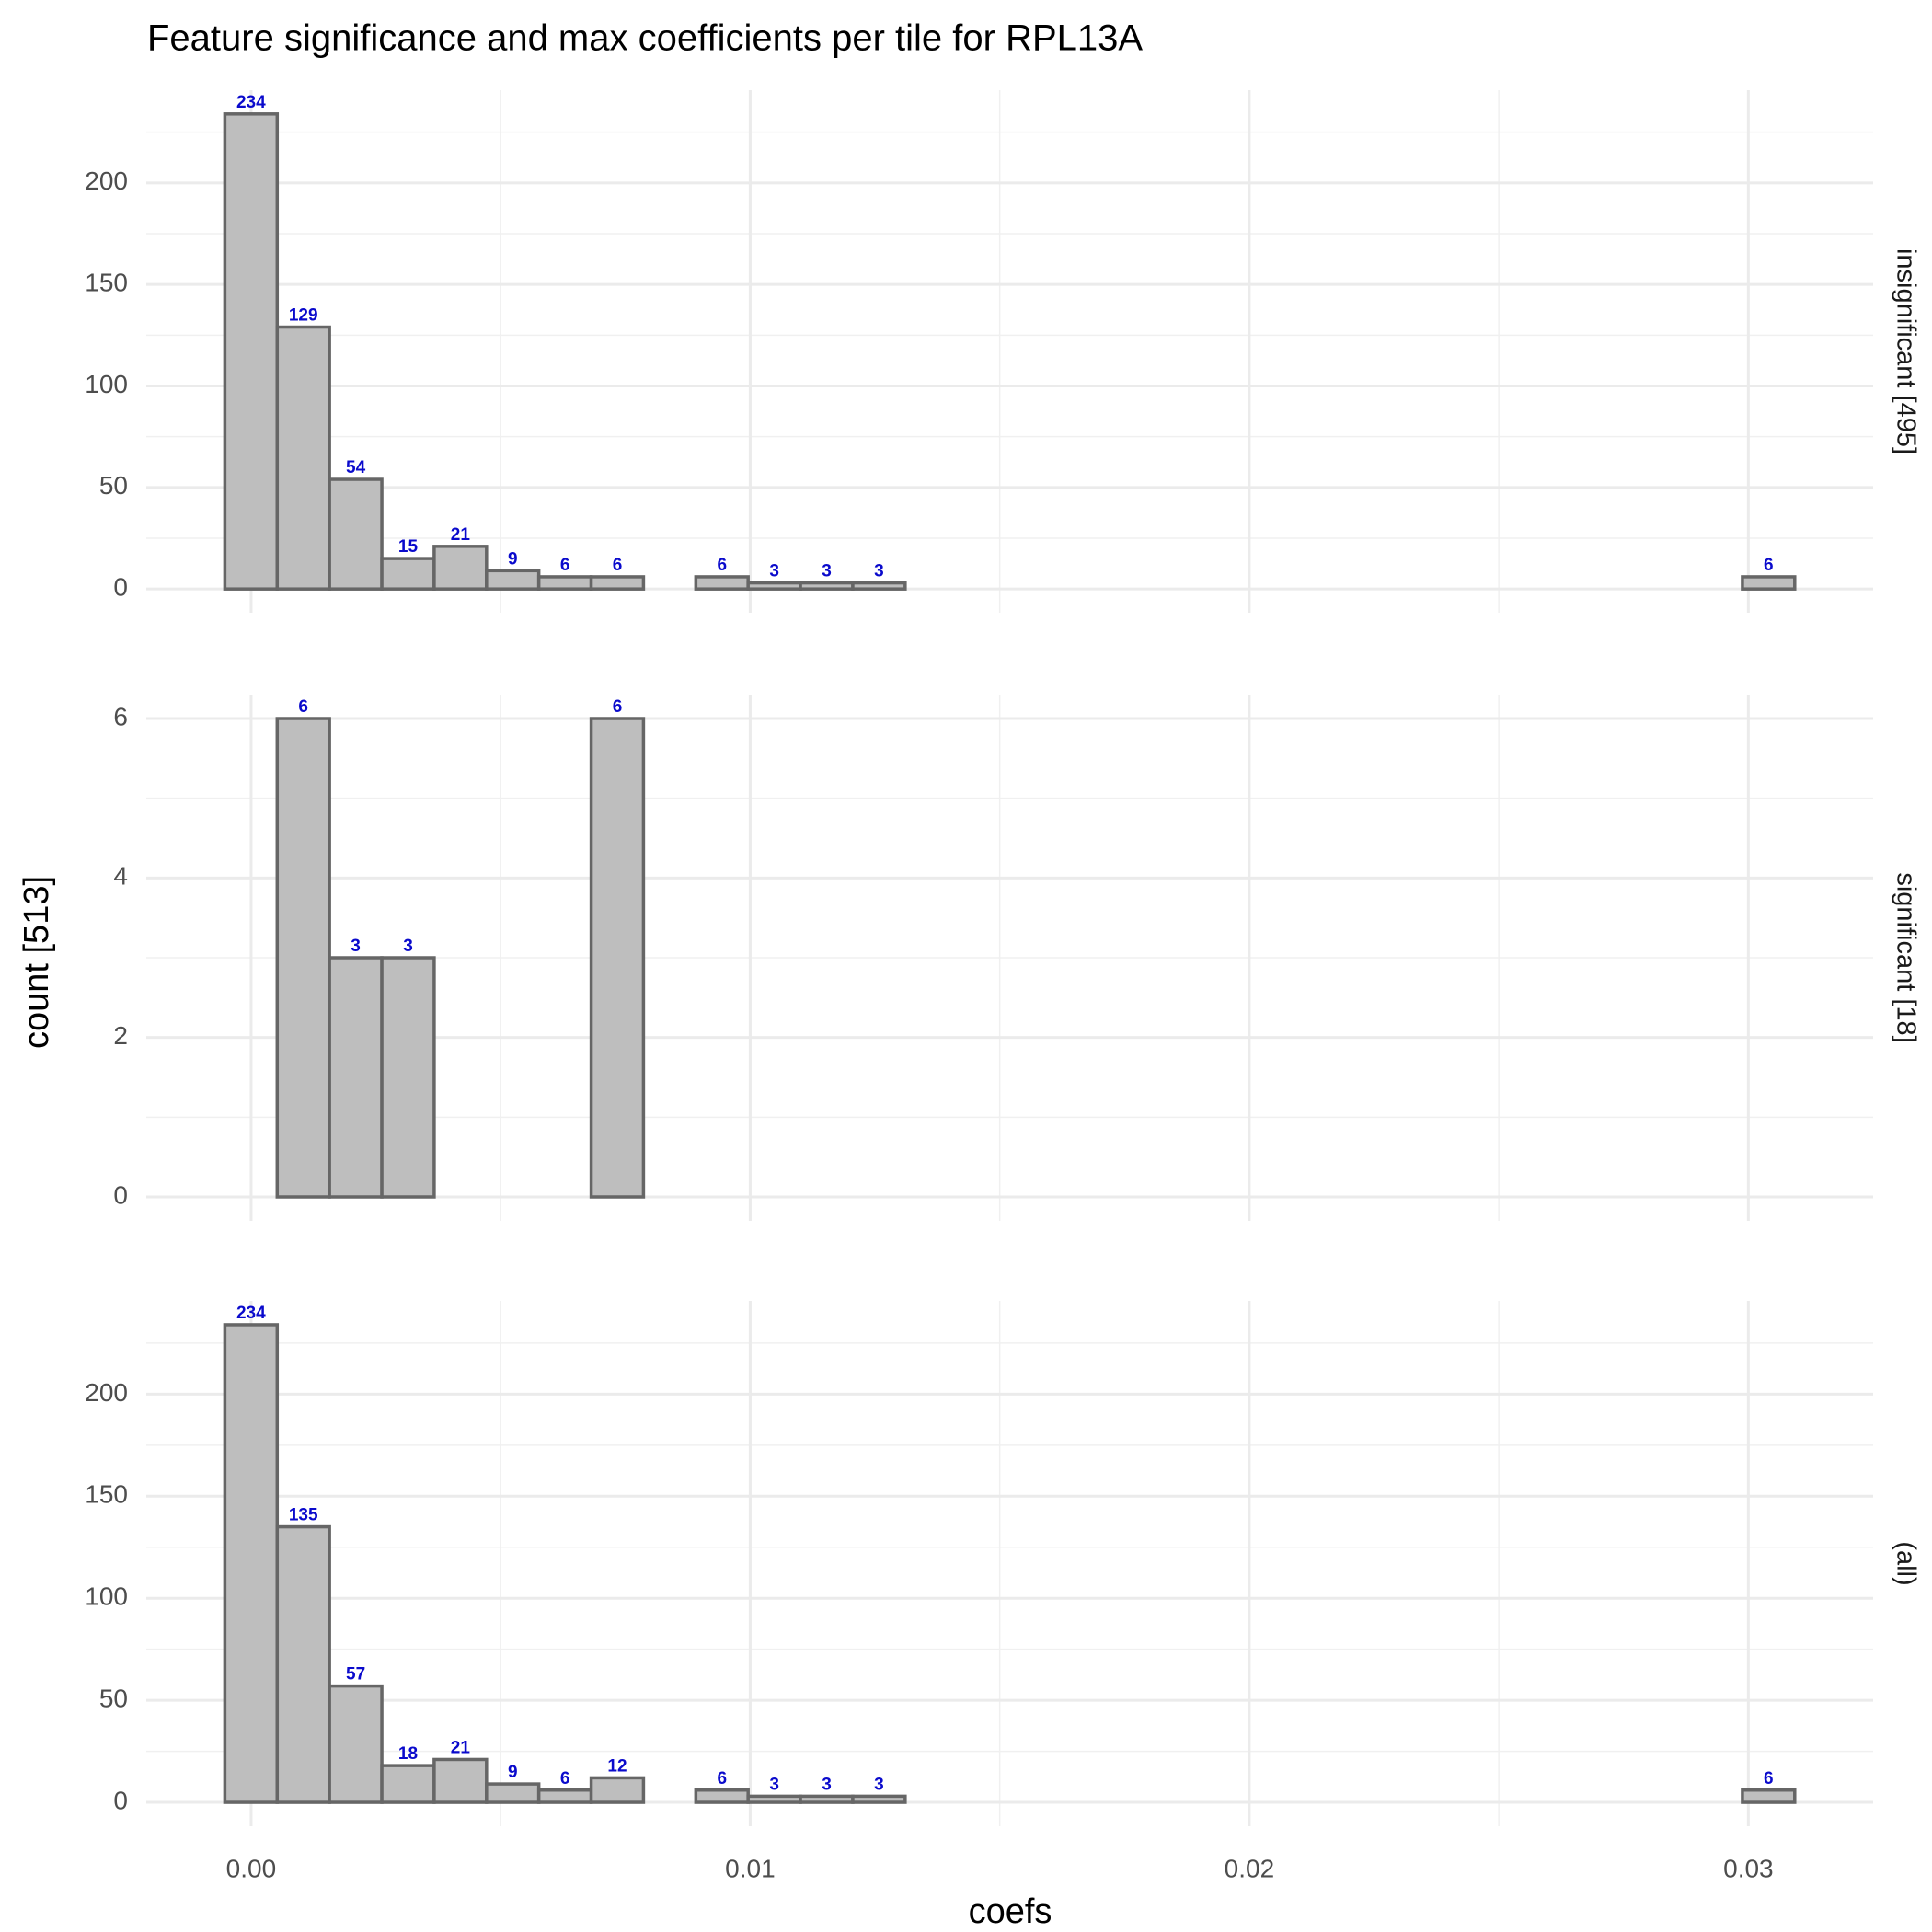 The image size is (1932, 1932). Describe the element at coordinates (1748, 1868) in the screenshot. I see `x-tick-label: 0.03` at that location.